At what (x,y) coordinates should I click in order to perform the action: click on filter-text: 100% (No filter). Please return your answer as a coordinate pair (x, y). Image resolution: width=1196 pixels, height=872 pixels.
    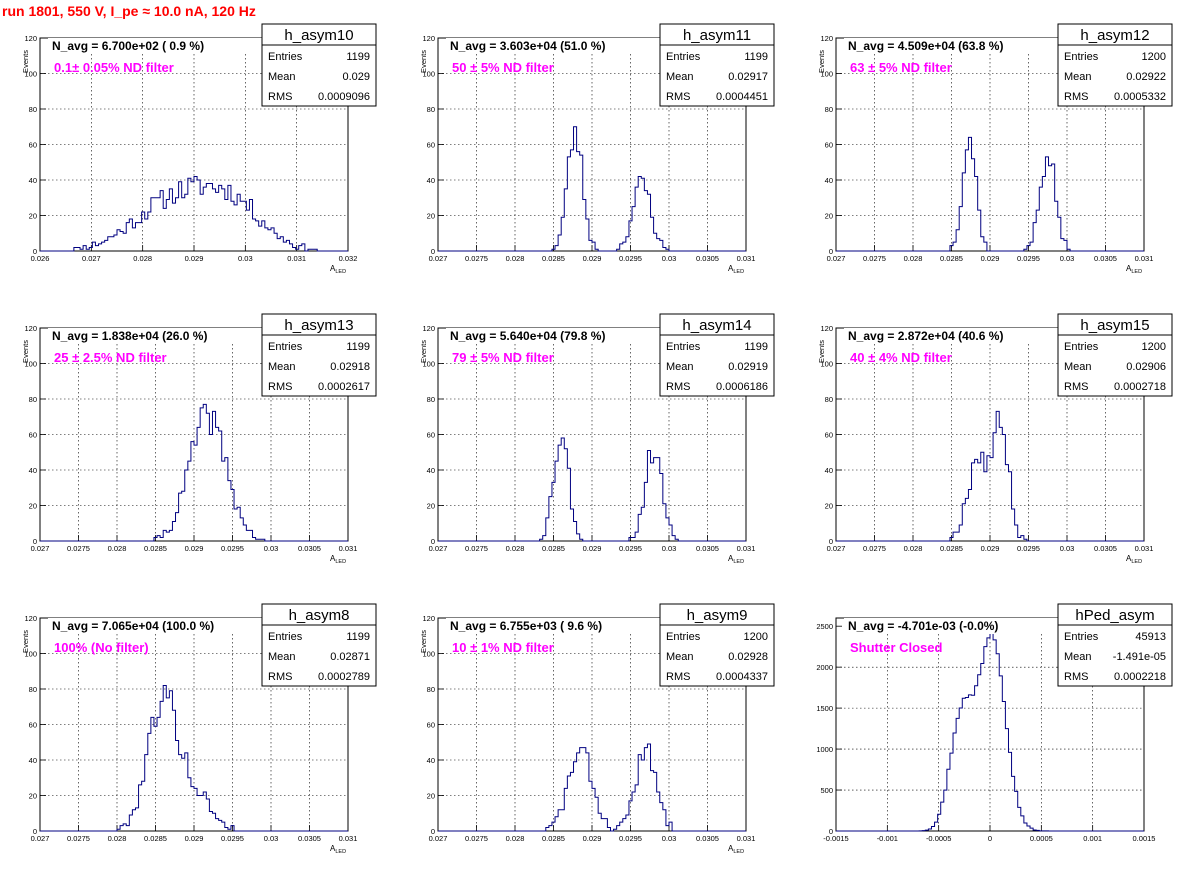
    Looking at the image, I should click on (101, 647).